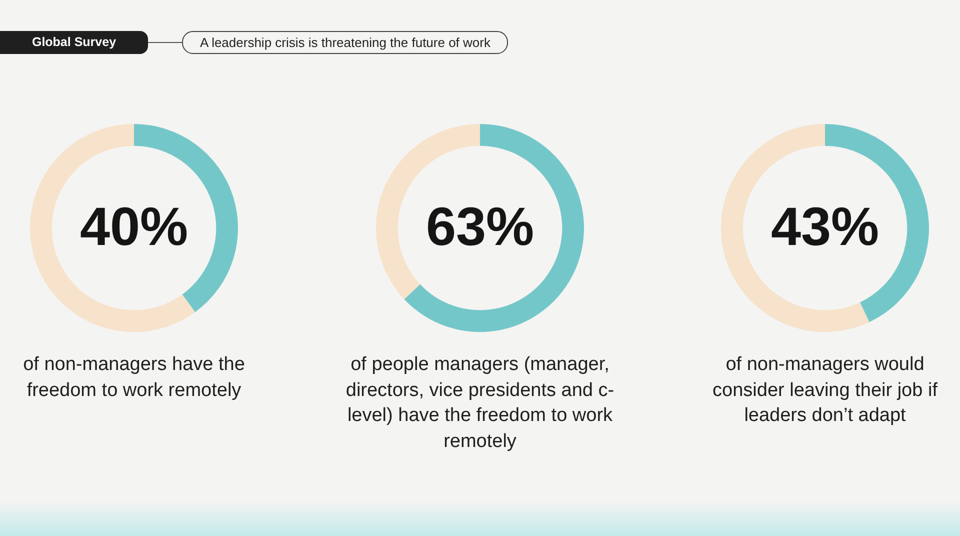  I want to click on data-label: 40%, so click(134, 226).